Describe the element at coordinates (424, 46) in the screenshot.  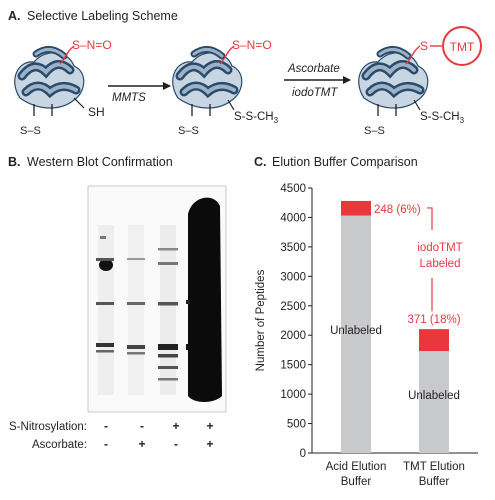
I see `sulfur-atom-3: S` at that location.